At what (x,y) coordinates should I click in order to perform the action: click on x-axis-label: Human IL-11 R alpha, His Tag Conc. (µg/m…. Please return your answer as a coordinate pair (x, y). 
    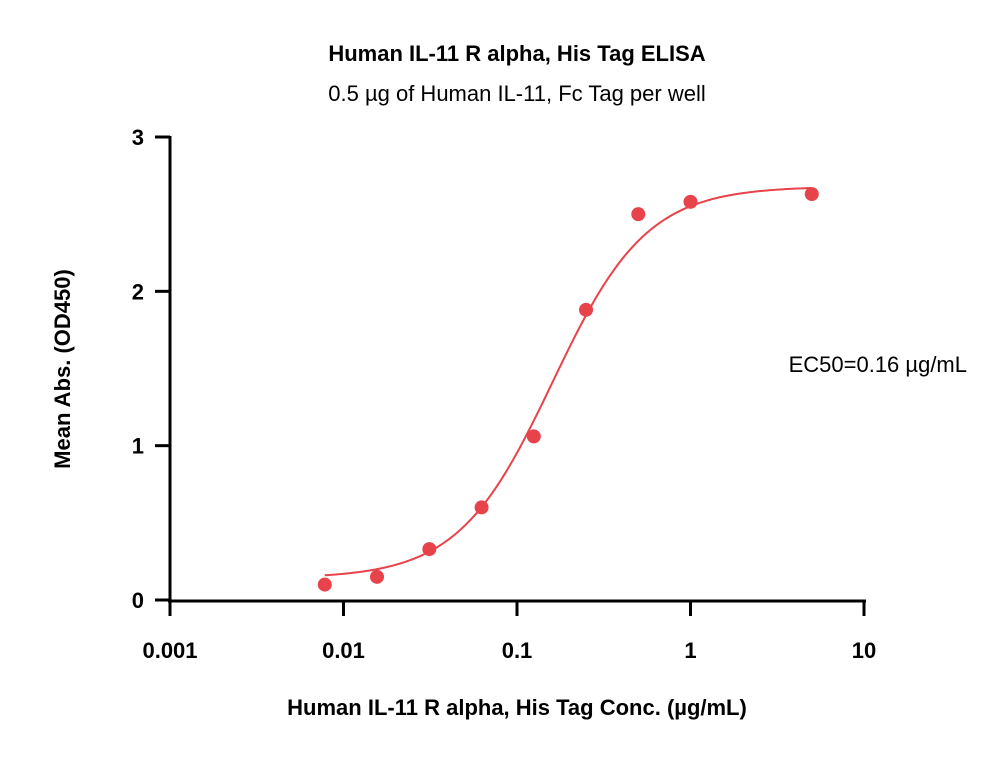
    Looking at the image, I should click on (517, 707).